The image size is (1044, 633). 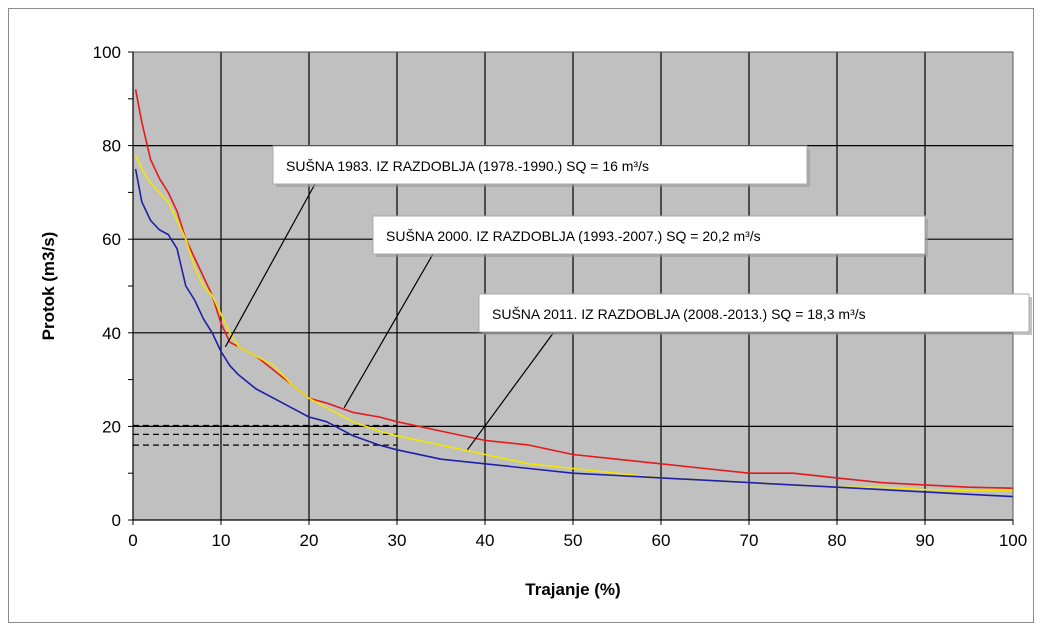 I want to click on x-tick-label: 60, so click(x=661, y=540).